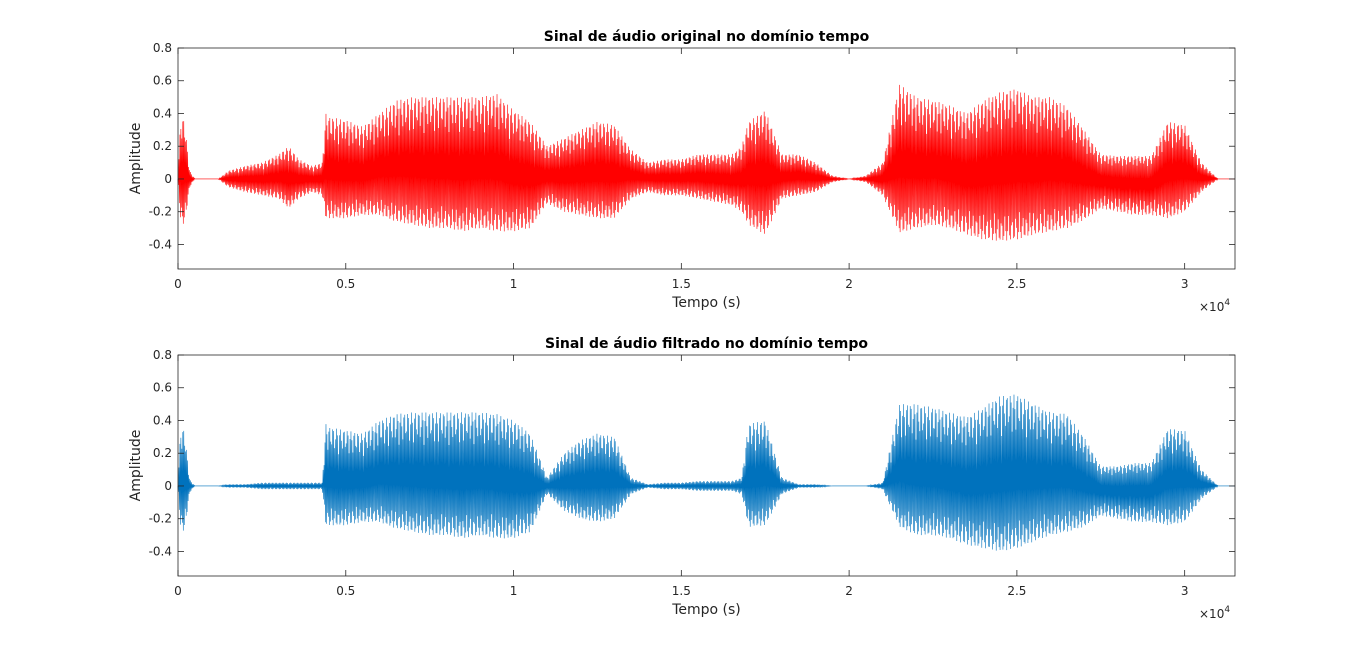  What do you see at coordinates (707, 37) in the screenshot?
I see `chart-title: Sinal de áudio original no domínio tempo` at bounding box center [707, 37].